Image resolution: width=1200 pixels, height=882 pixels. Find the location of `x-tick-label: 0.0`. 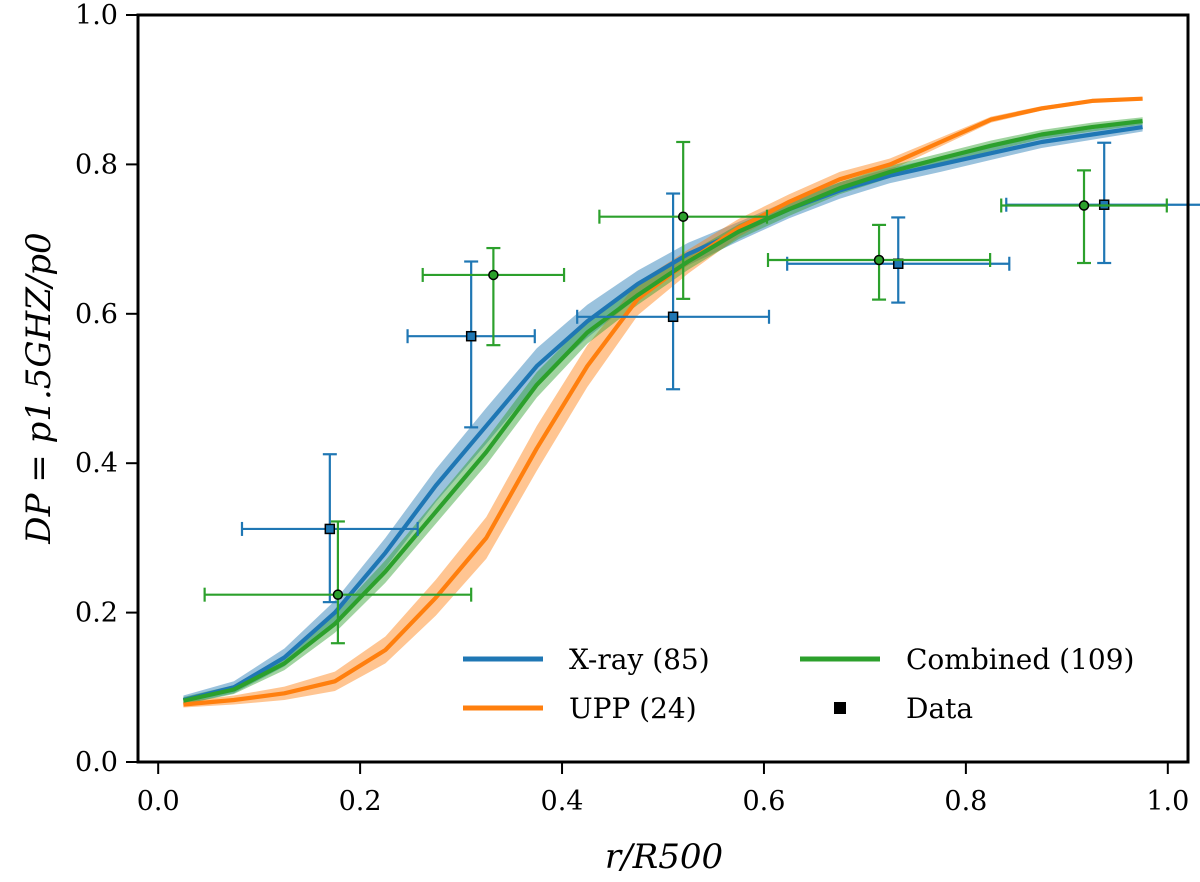

x-tick-label: 0.0 is located at coordinates (158, 801).